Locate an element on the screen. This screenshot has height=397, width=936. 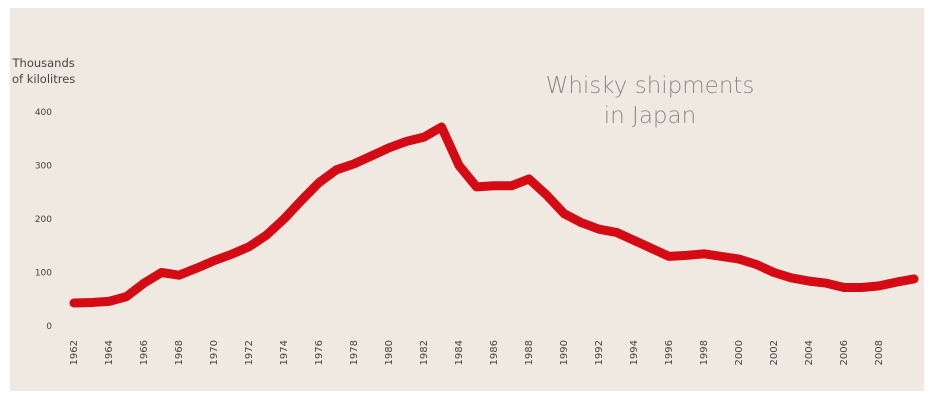
y-tick-label-100: 100 is located at coordinates (43, 274).